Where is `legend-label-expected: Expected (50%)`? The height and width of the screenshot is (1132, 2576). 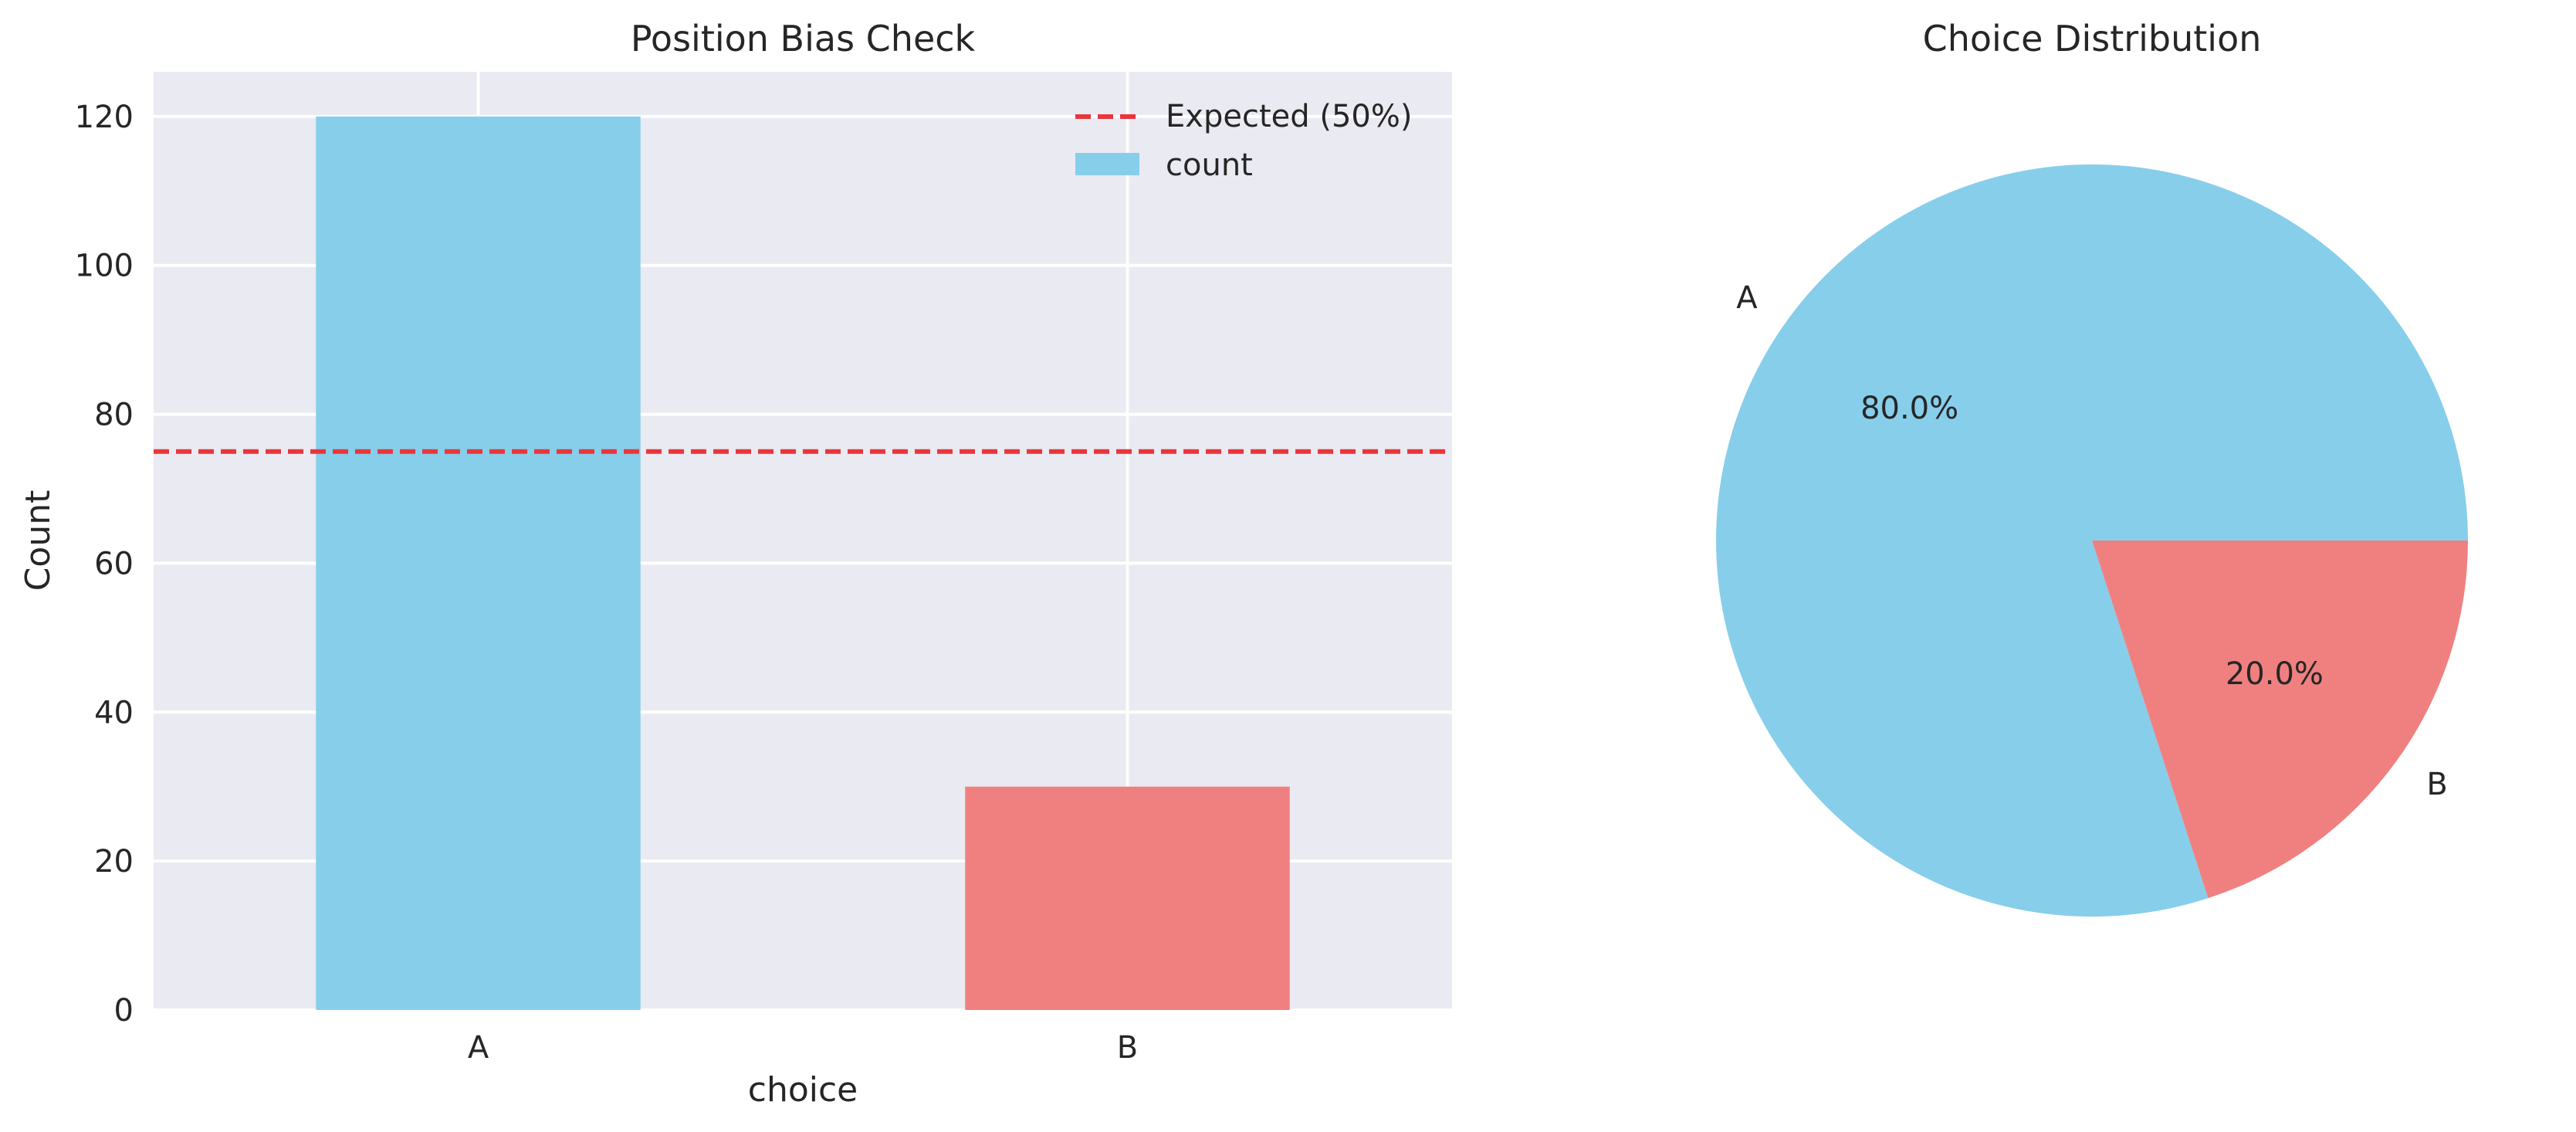
legend-label-expected: Expected (50%) is located at coordinates (1289, 117).